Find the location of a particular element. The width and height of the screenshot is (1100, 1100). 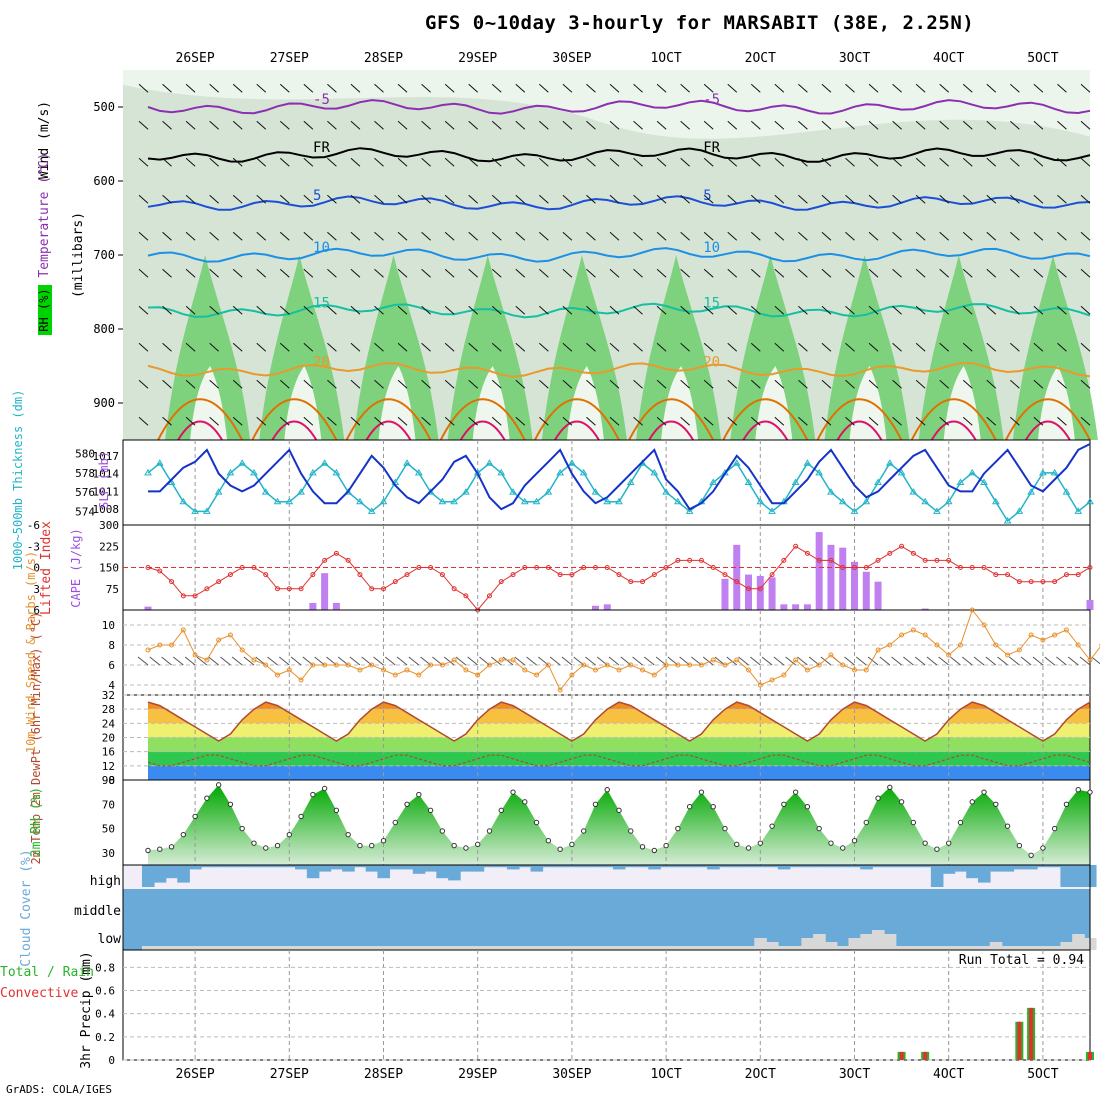

contour-label: FR is located at coordinates (321, 148).